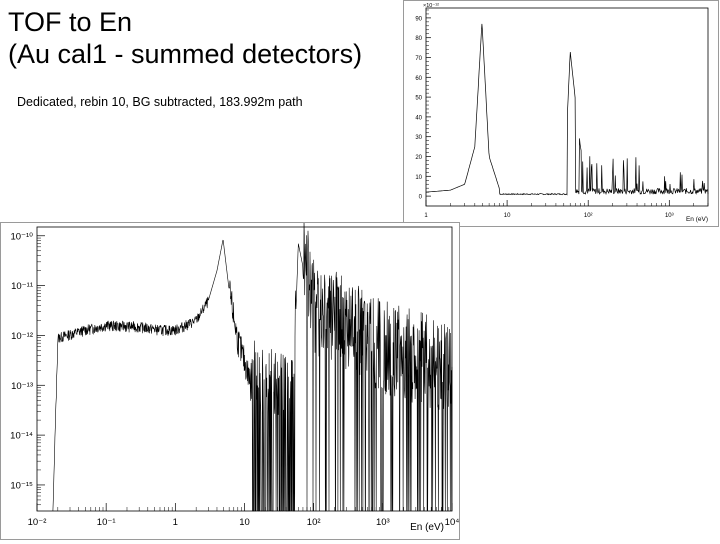 This screenshot has width=720, height=544. I want to click on y-tick-label: 90, so click(418, 19).